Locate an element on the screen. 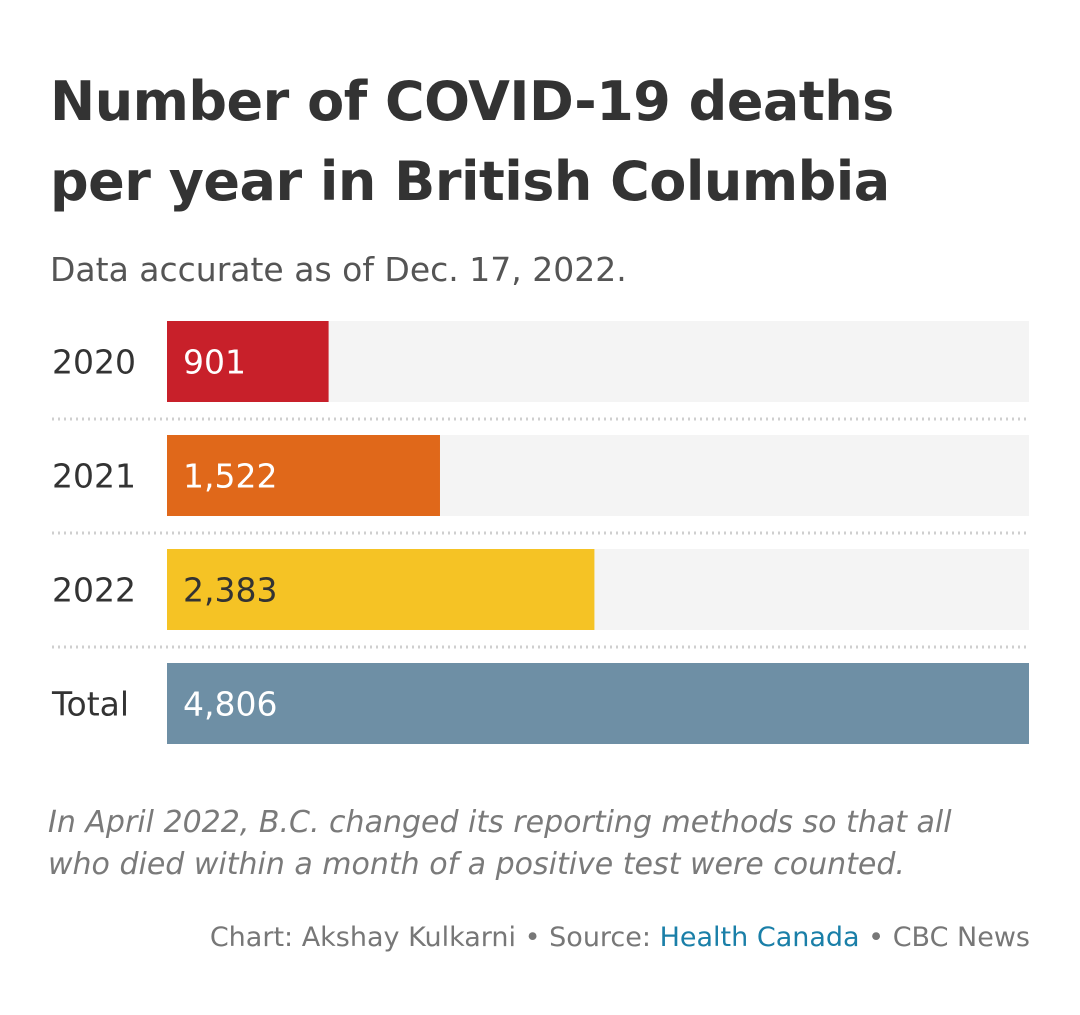  category-label-2021: 2021 is located at coordinates (94, 476).